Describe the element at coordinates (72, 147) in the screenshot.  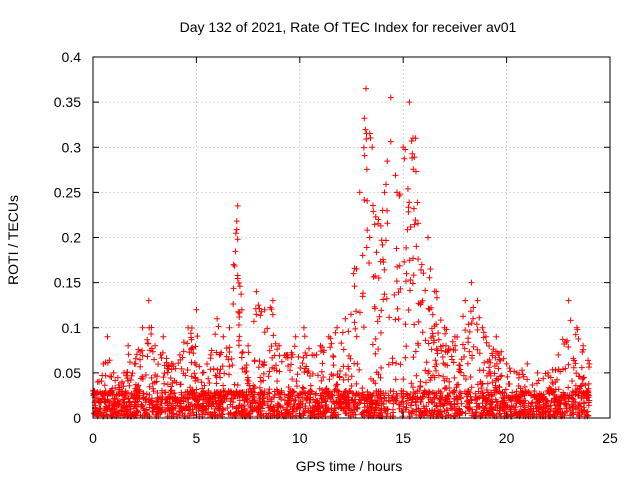
I see `y-tick-label: 0.3` at that location.